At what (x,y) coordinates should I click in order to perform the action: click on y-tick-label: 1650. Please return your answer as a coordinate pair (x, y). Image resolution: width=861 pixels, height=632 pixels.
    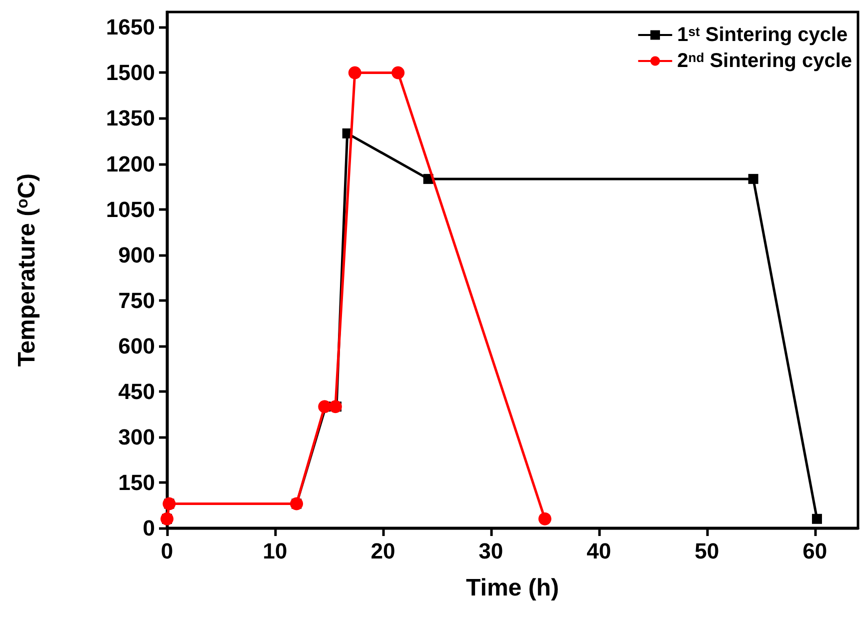
    Looking at the image, I should click on (130, 27).